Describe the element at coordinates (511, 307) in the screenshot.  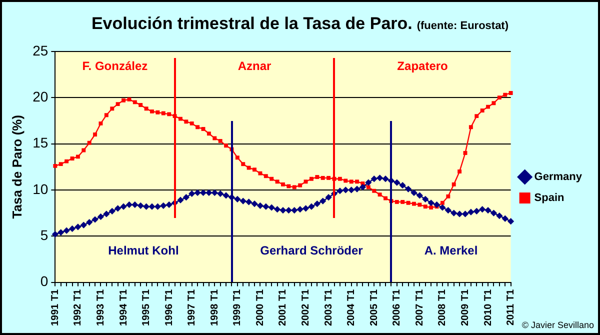
I see `x-tick-label: 2011 T1` at that location.